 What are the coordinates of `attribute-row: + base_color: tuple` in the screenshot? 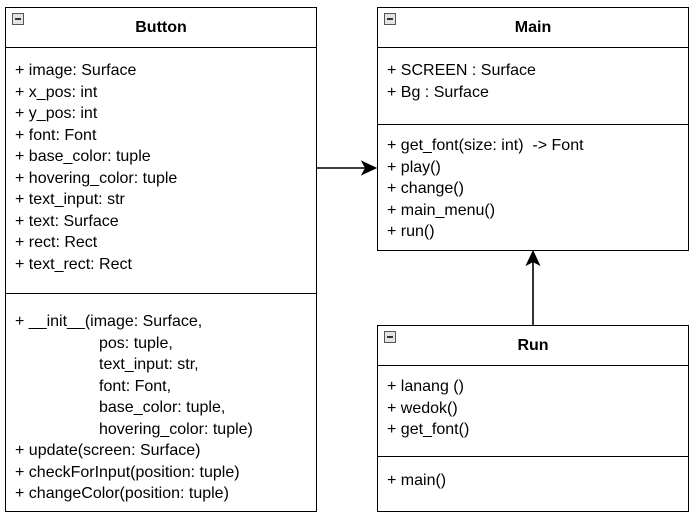 It's located at (83, 156).